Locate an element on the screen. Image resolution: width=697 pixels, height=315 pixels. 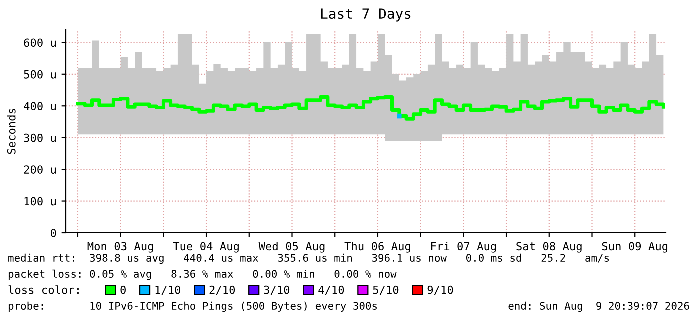
y-tick-label: 500 u is located at coordinates (40, 74).